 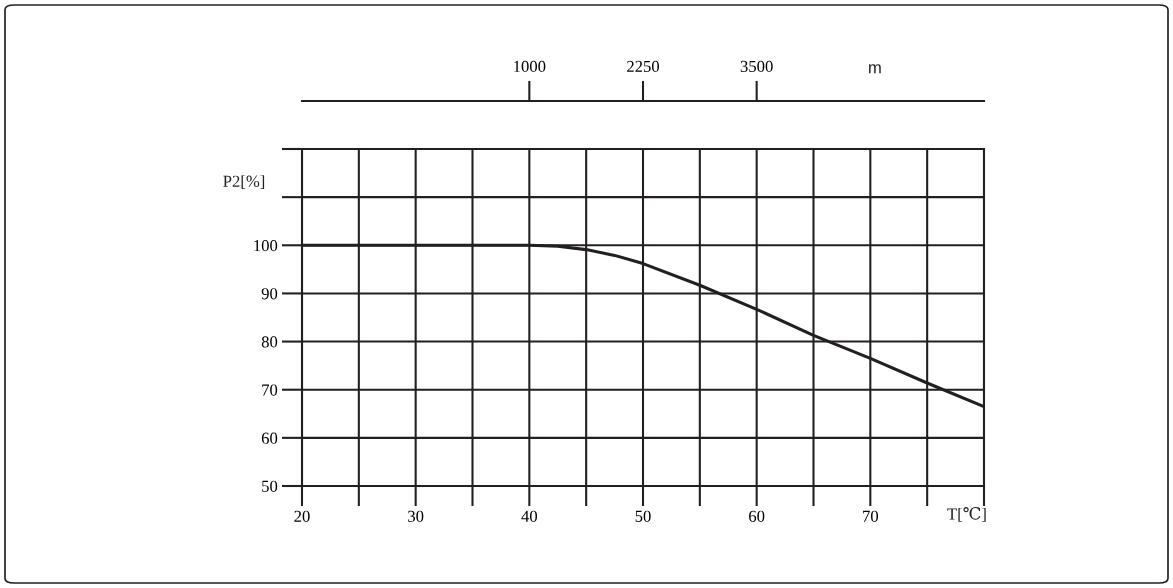 What do you see at coordinates (266, 245) in the screenshot?
I see `y-tick-label: 100` at bounding box center [266, 245].